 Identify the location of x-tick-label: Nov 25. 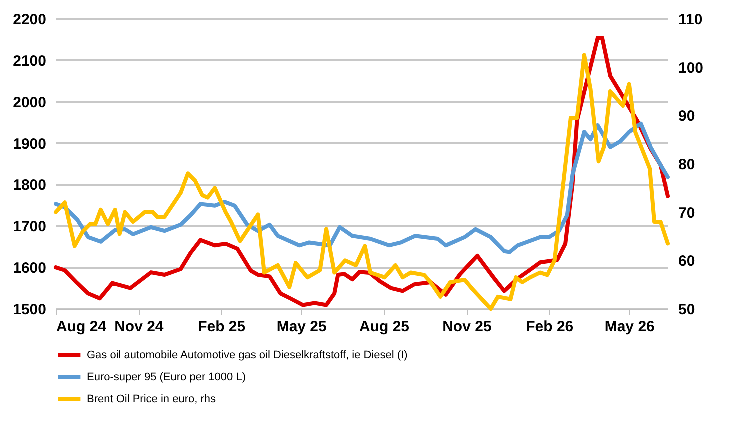
(467, 327).